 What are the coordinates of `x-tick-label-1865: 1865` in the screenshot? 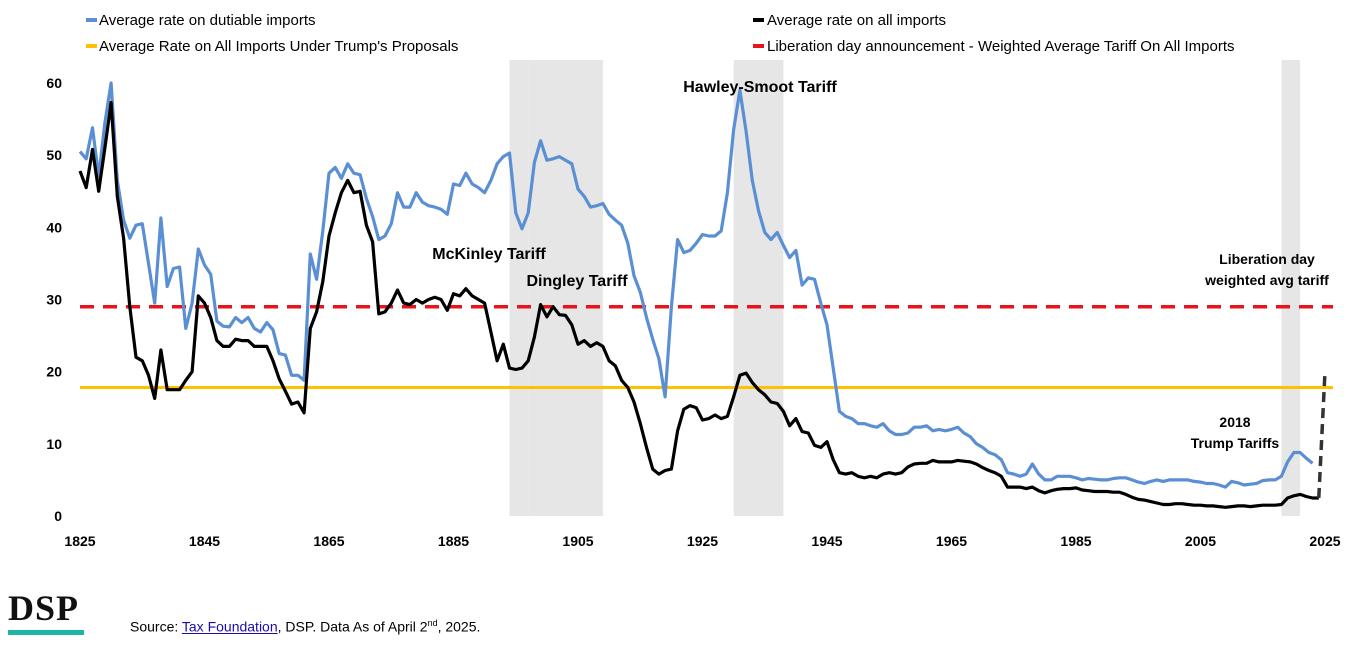 It's located at (328, 541).